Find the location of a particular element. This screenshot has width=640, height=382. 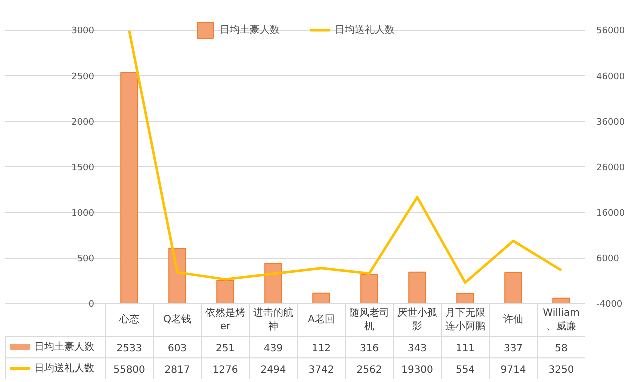

data-label: 439 is located at coordinates (274, 348).